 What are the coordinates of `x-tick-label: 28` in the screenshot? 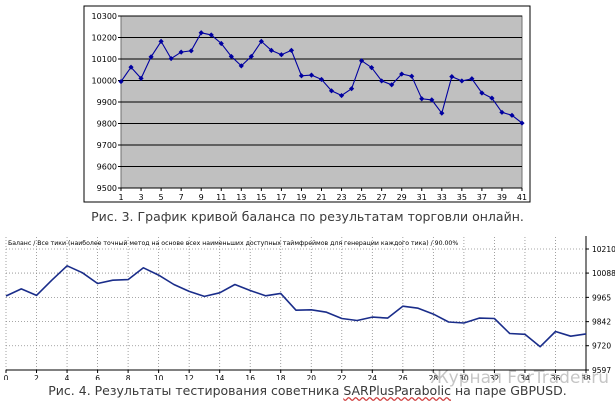 It's located at (434, 377).